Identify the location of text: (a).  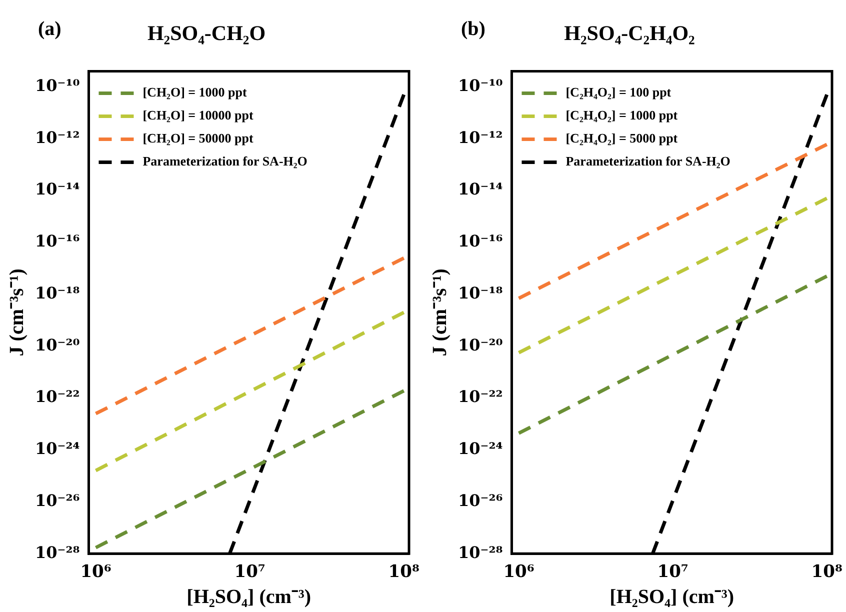
(50, 29).